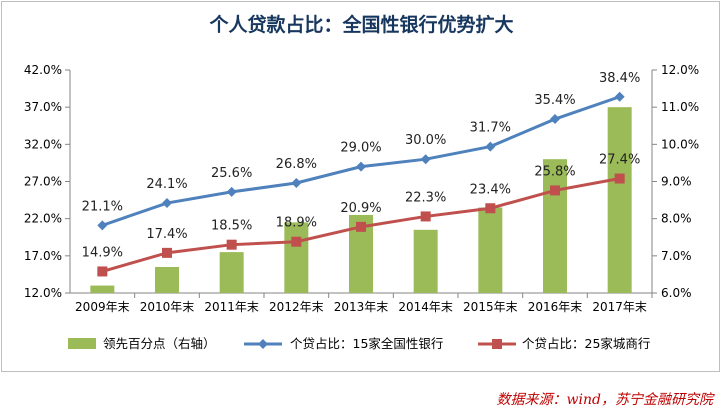 The image size is (723, 413). What do you see at coordinates (82, 343) in the screenshot?
I see `legend-bar-swatch` at bounding box center [82, 343].